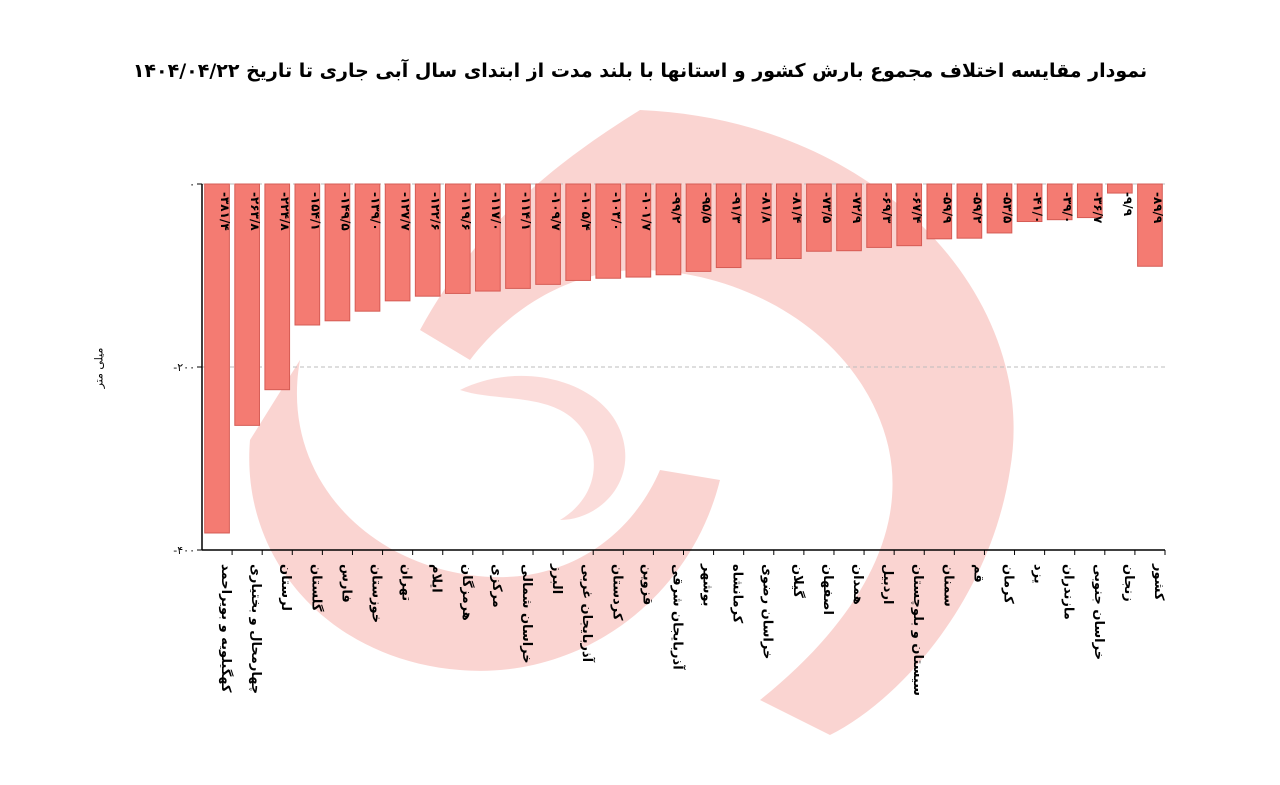 This screenshot has height=785, width=1280. What do you see at coordinates (616, 211) in the screenshot?
I see `data-label: -۱۰۳/۰` at bounding box center [616, 211].